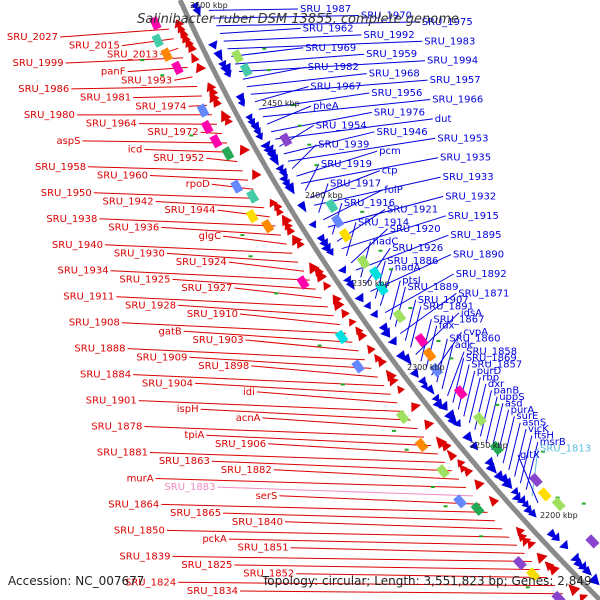 Image resolution: width=600 pixels, height=600 pixels. I want to click on gene-label: SRU_1884, so click(105, 375).